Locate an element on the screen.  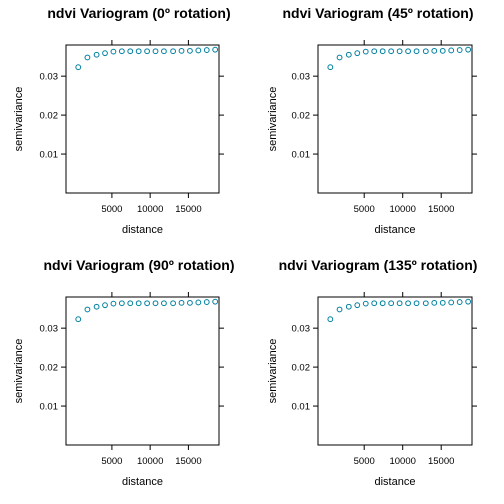
chart-title: ndvi Variogram (135º rotation) is located at coordinates (378, 265).